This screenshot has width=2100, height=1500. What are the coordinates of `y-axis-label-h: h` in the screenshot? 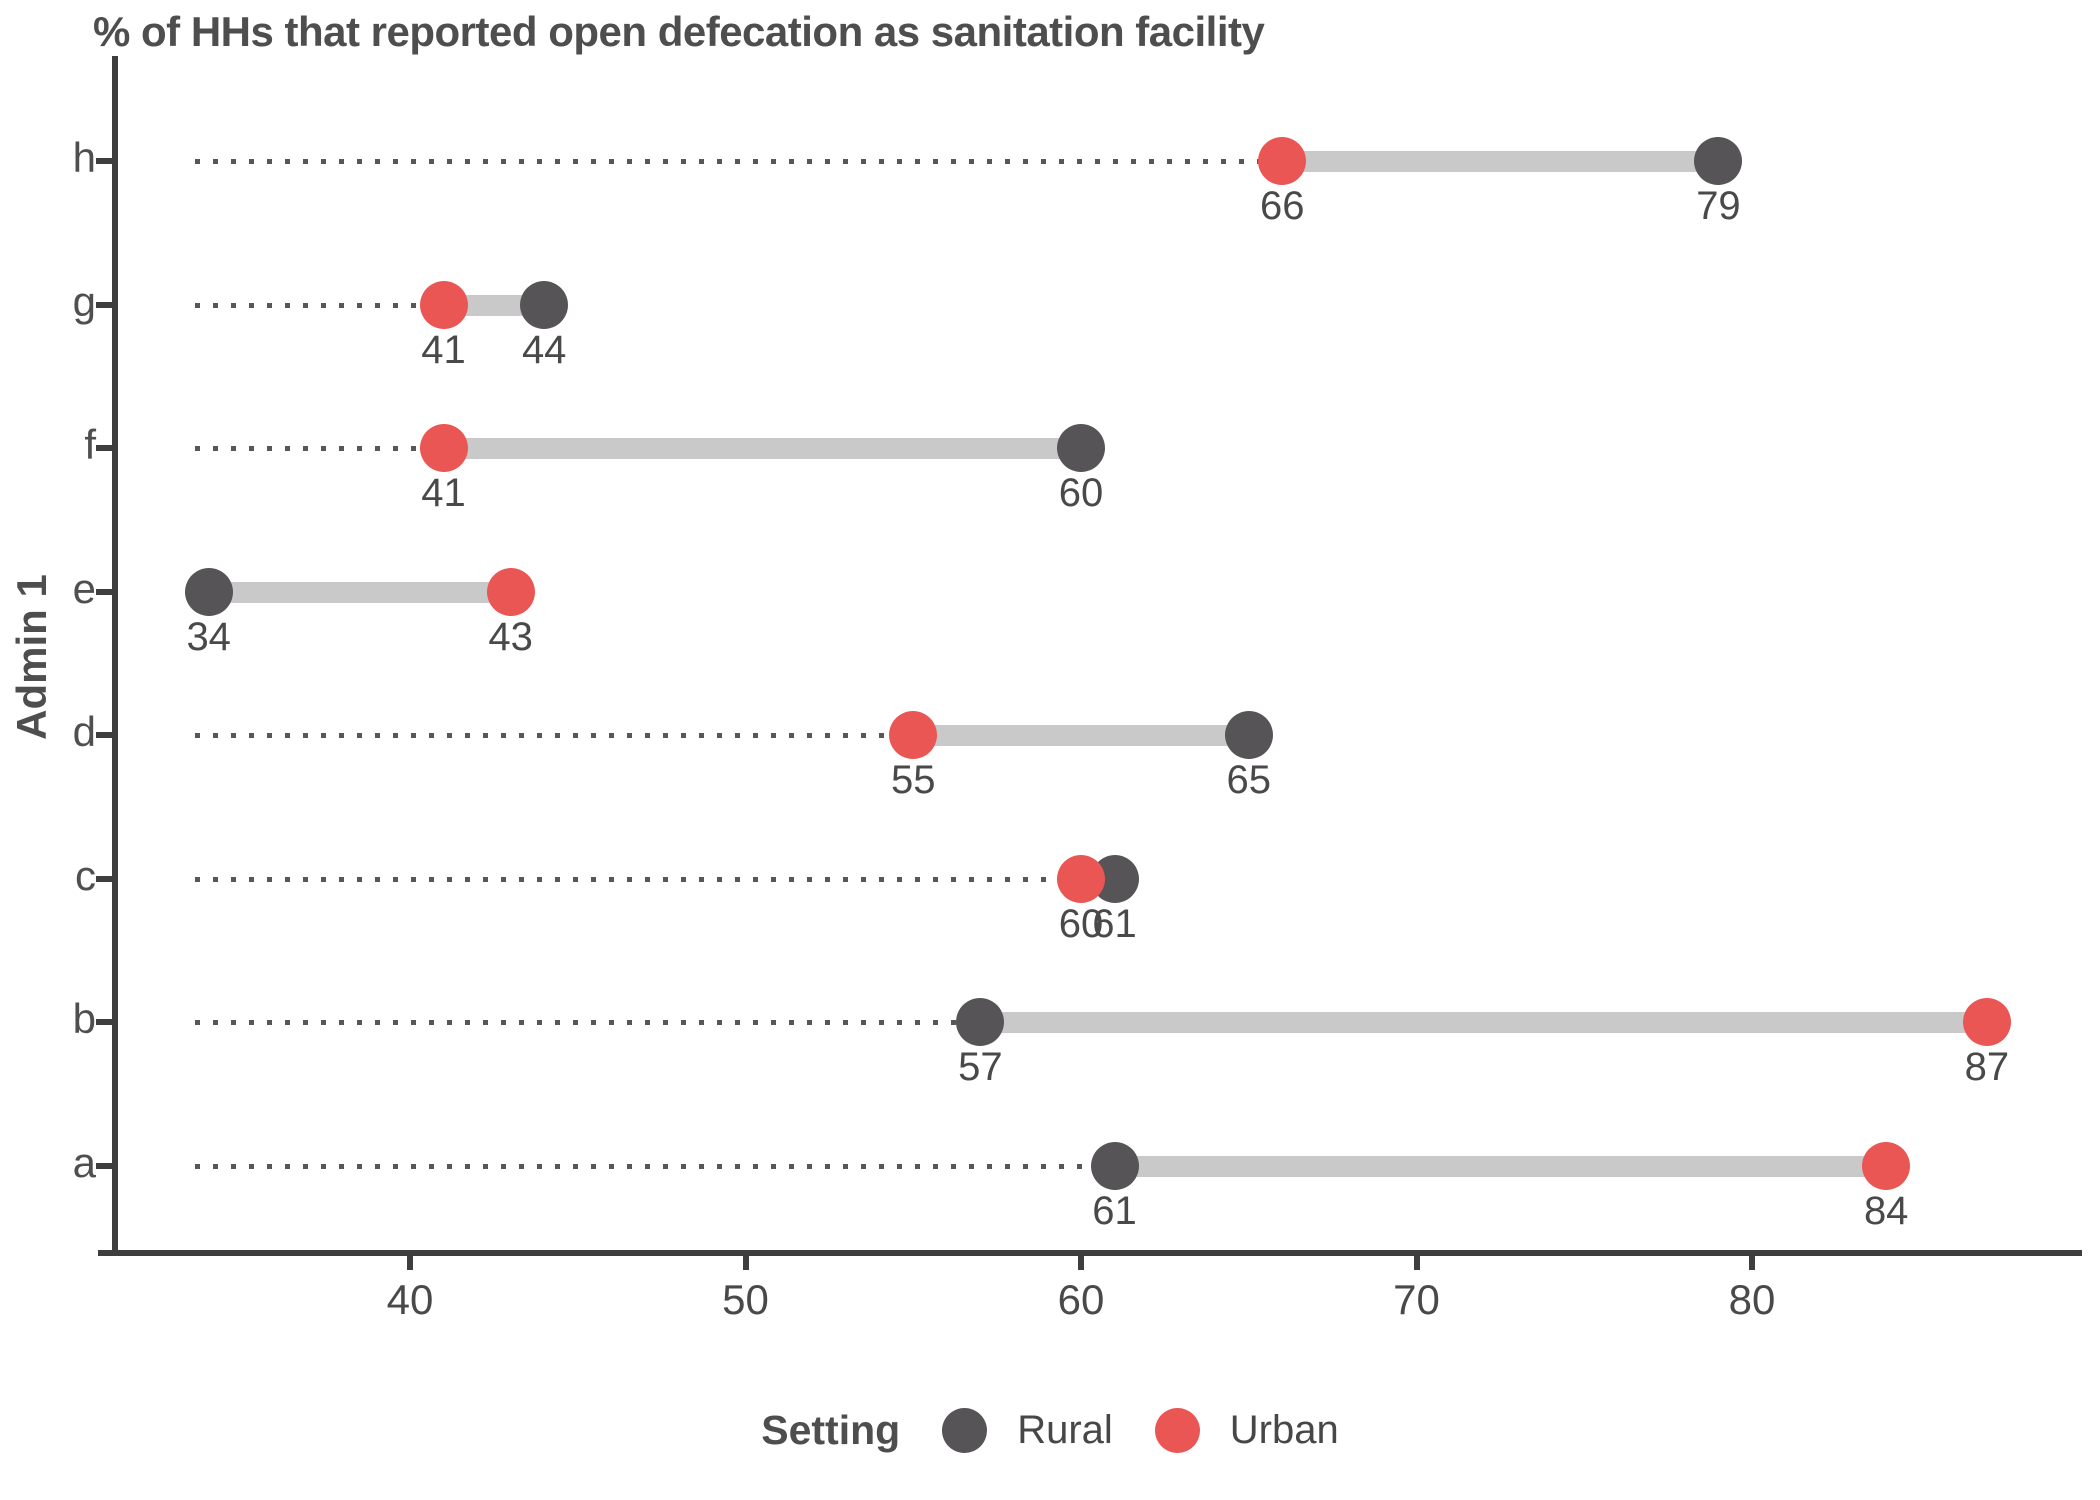 It's located at (84, 157).